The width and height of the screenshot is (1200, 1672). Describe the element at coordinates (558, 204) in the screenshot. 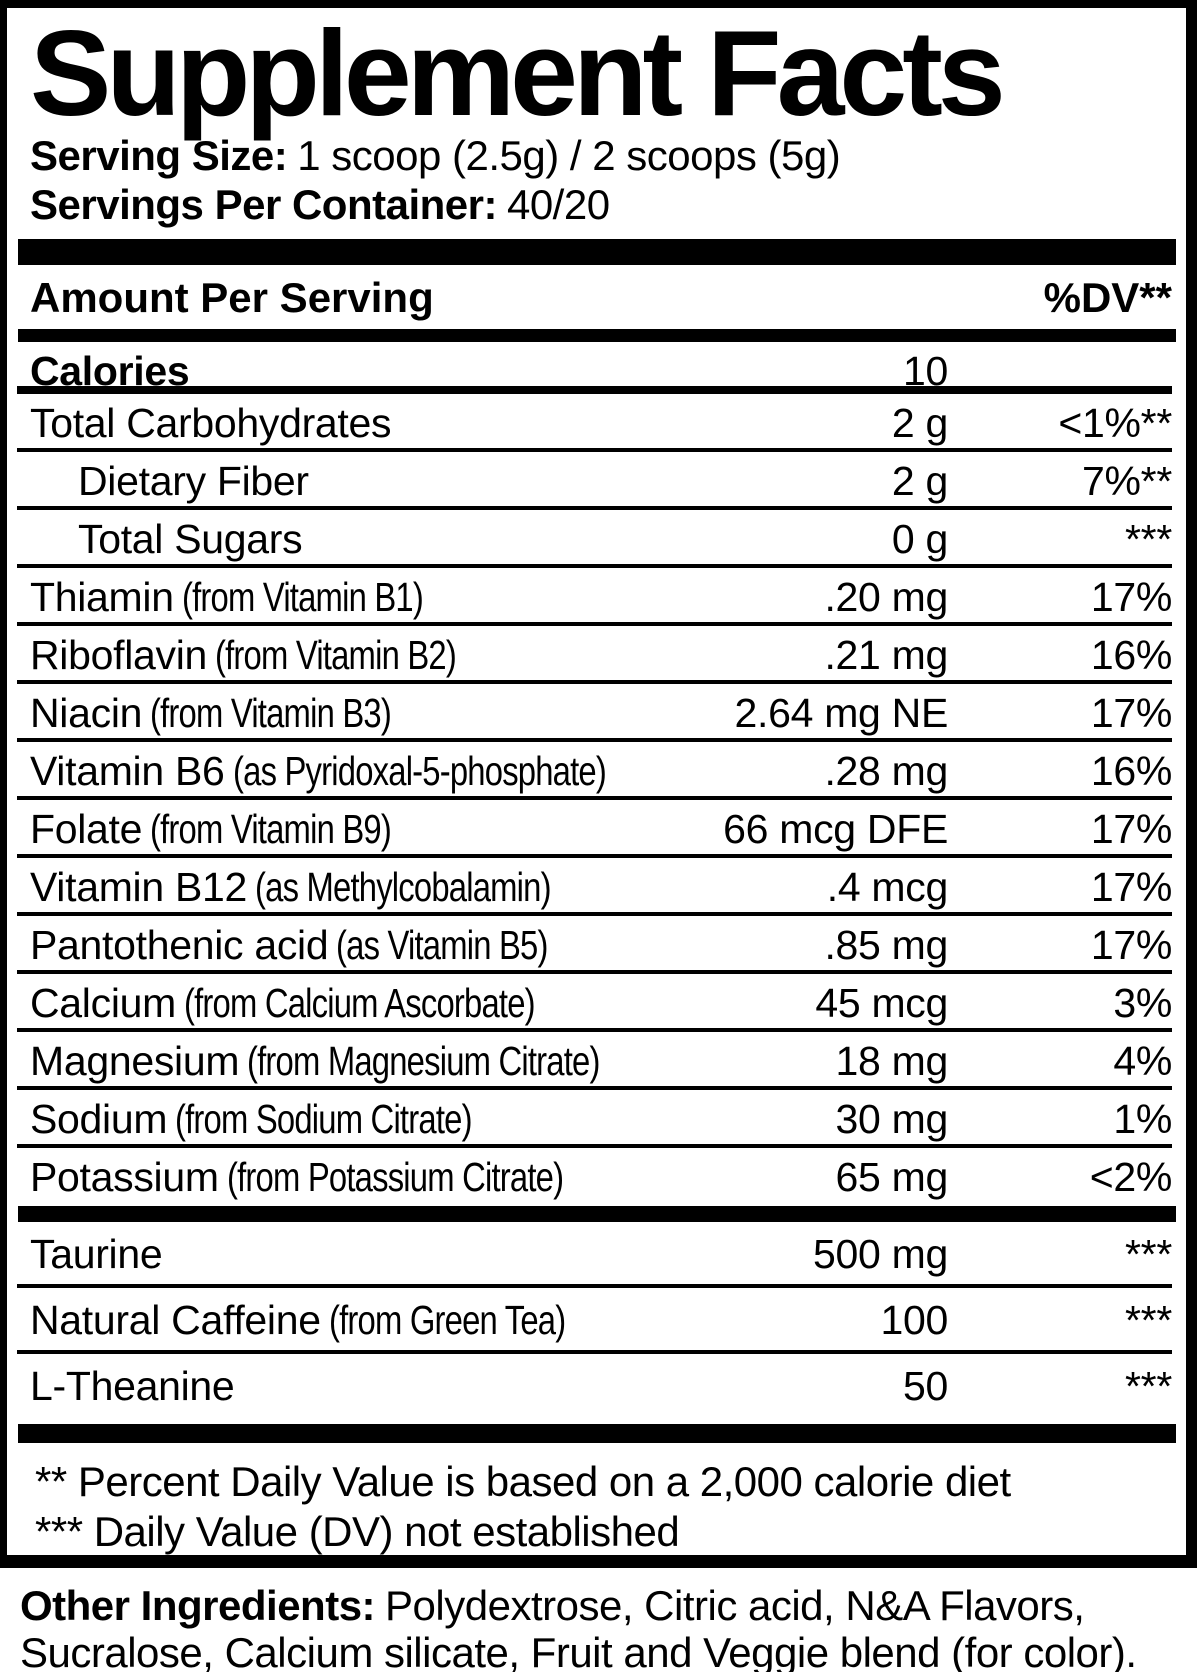

I see `servings-per-container-value: 40/20` at that location.